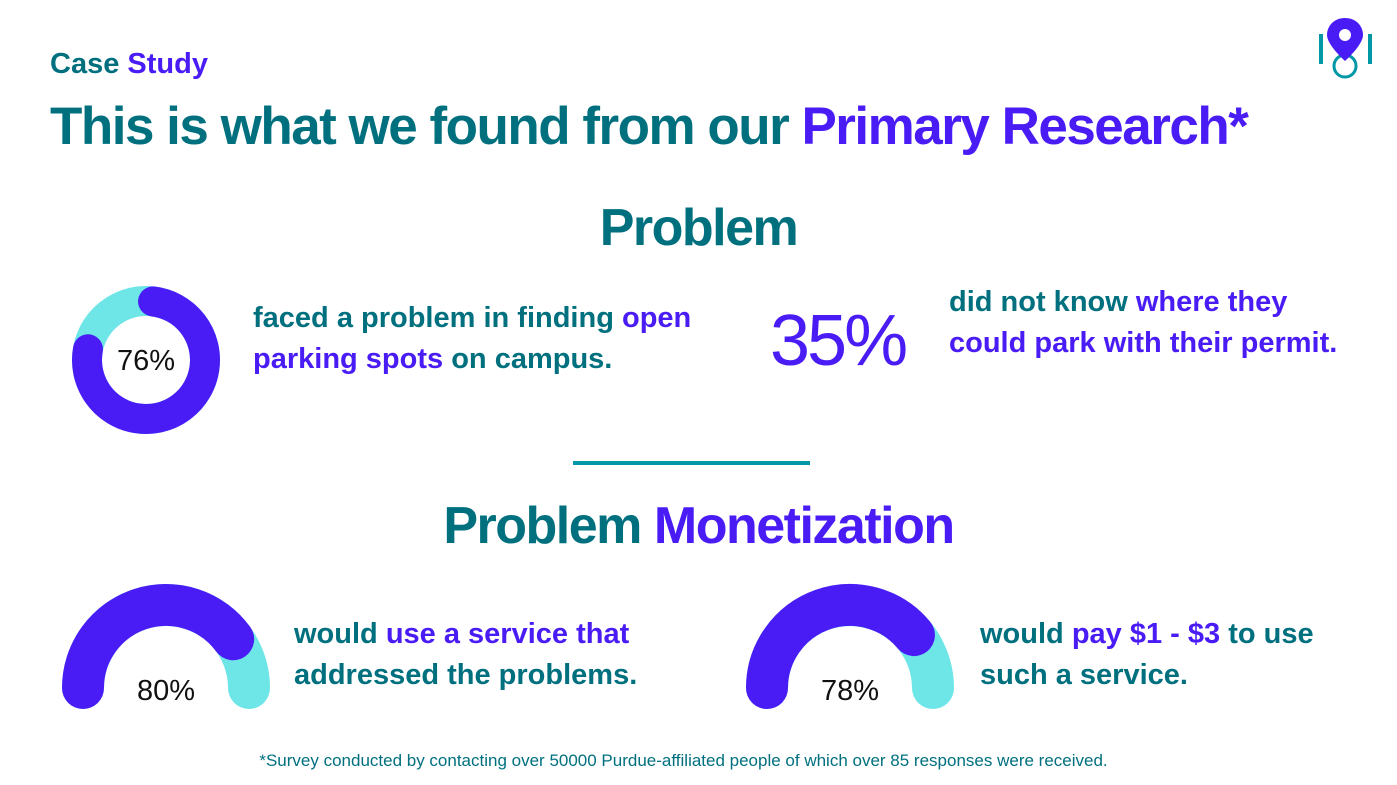  I want to click on stat-text-4: would pay $1 - $3 to use such a service., so click(1180, 655).